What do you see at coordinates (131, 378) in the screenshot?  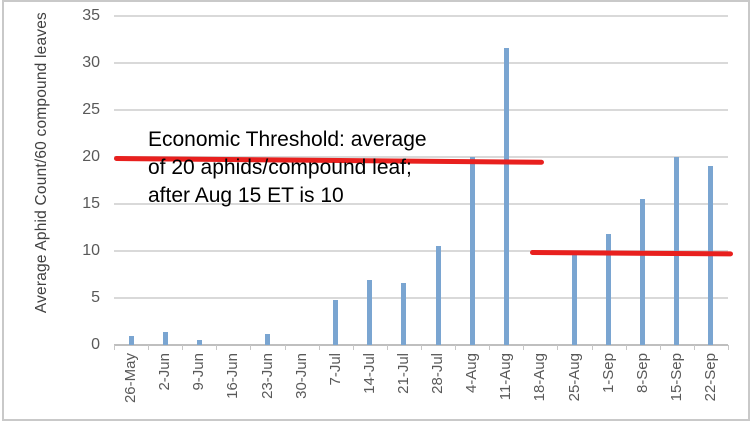 I see `x-tick-label: 26-May` at bounding box center [131, 378].